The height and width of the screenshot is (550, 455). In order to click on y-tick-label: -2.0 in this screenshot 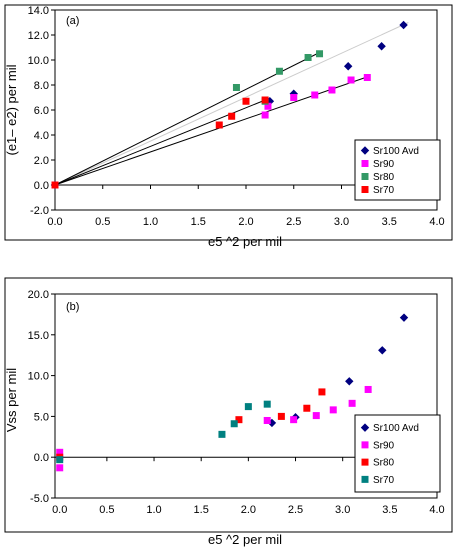, I will do `click(39, 211)`.